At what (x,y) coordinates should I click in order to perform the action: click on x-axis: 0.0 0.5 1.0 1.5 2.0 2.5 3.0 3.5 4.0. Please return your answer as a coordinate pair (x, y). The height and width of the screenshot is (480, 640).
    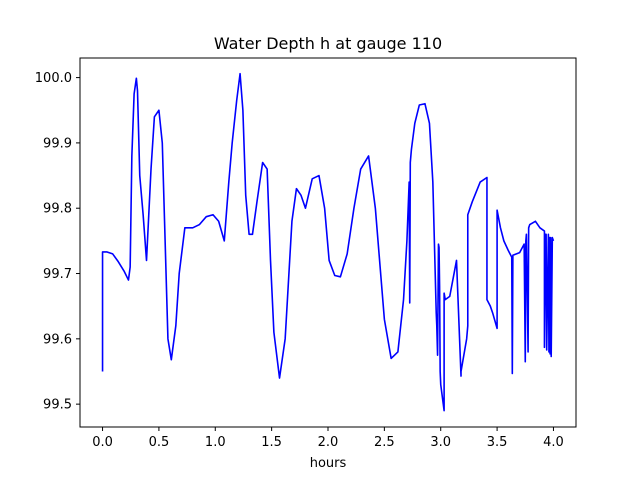
    Looking at the image, I should click on (328, 438).